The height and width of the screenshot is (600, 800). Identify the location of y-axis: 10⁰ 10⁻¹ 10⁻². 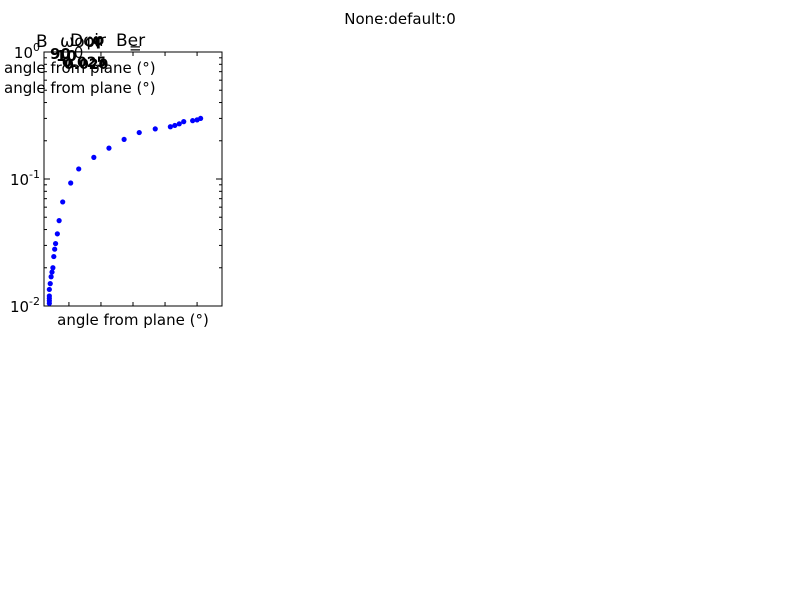
(116, 178).